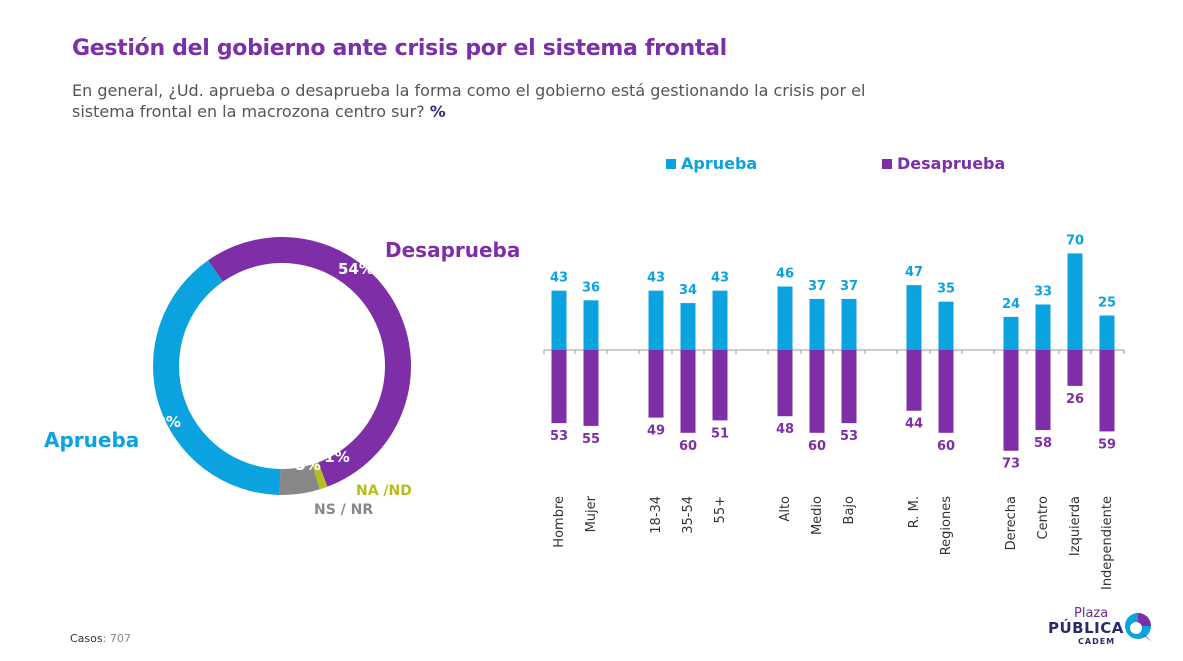 This screenshot has height=661, width=1183. Describe the element at coordinates (914, 317) in the screenshot. I see `bar-aprueba-r-m` at that location.